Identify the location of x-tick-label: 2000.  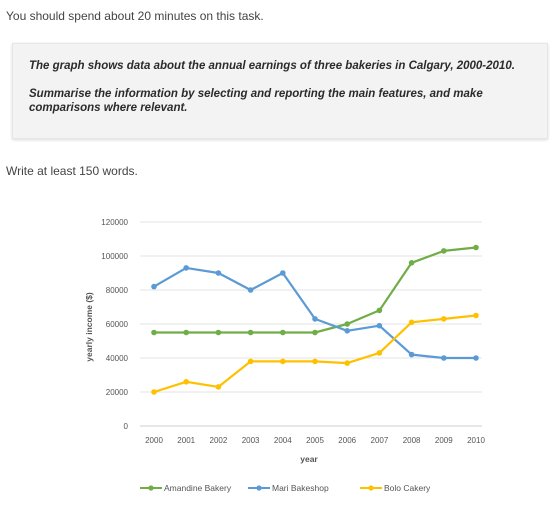
(154, 440).